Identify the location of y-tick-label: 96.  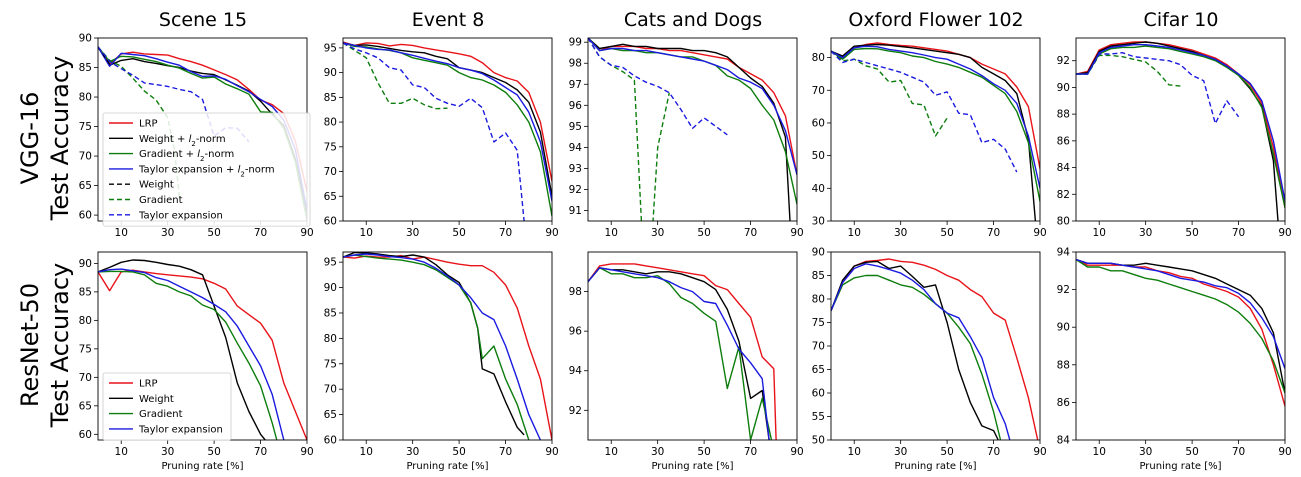
(576, 106).